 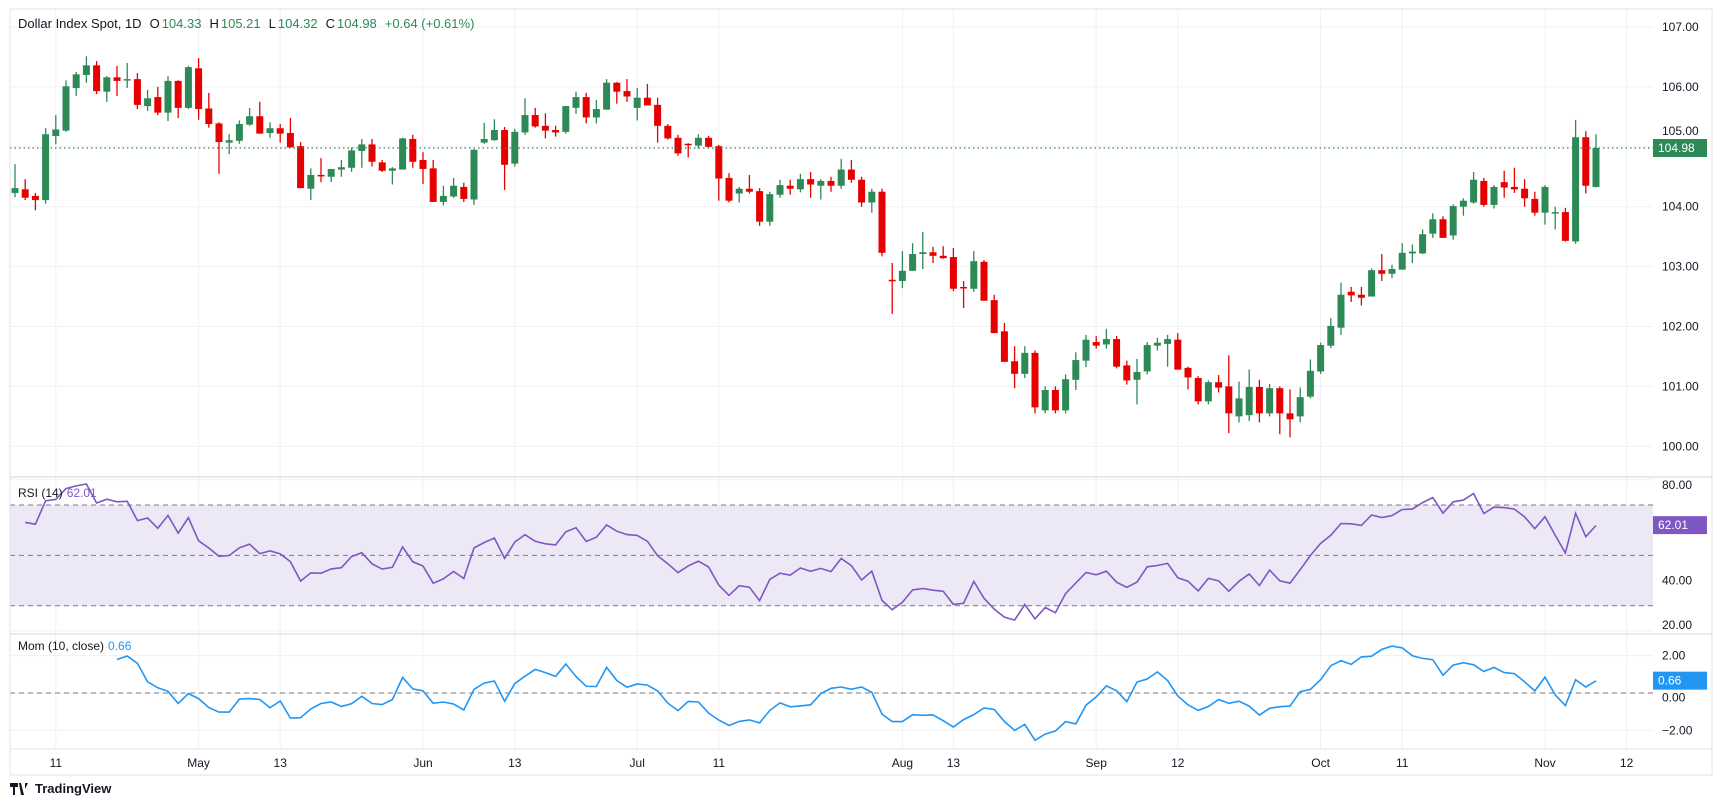 I want to click on mom-value: 0.66, so click(x=120, y=646).